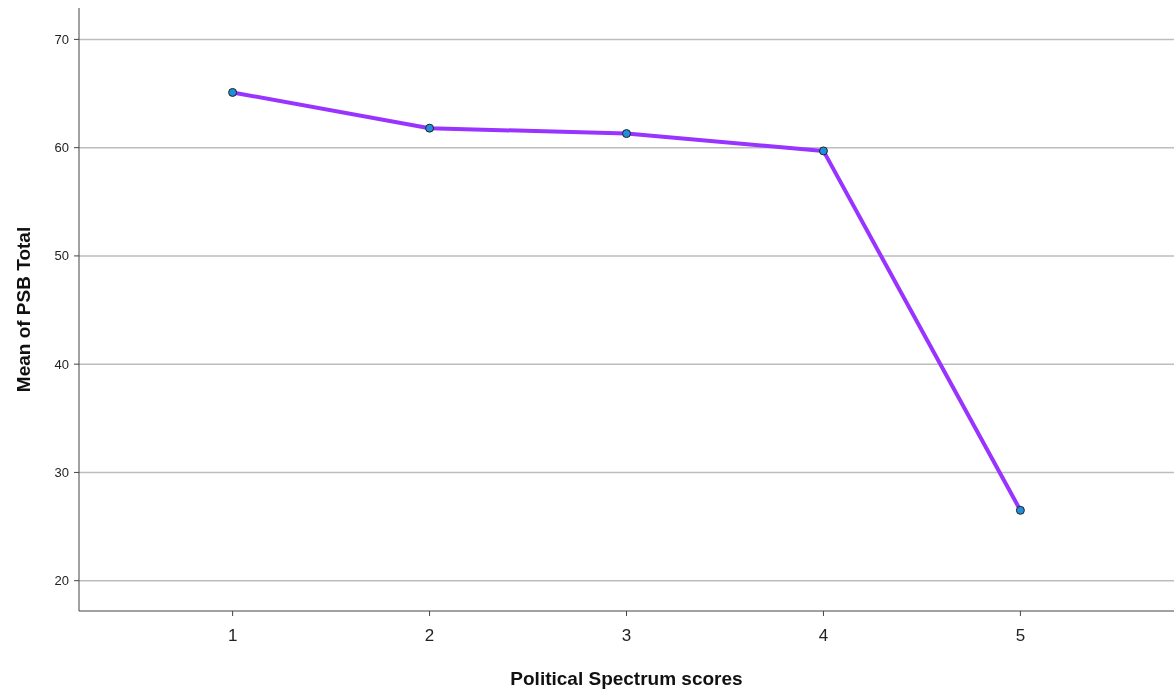 The image size is (1174, 693). What do you see at coordinates (61, 148) in the screenshot?
I see `y-tick-label: 60` at bounding box center [61, 148].